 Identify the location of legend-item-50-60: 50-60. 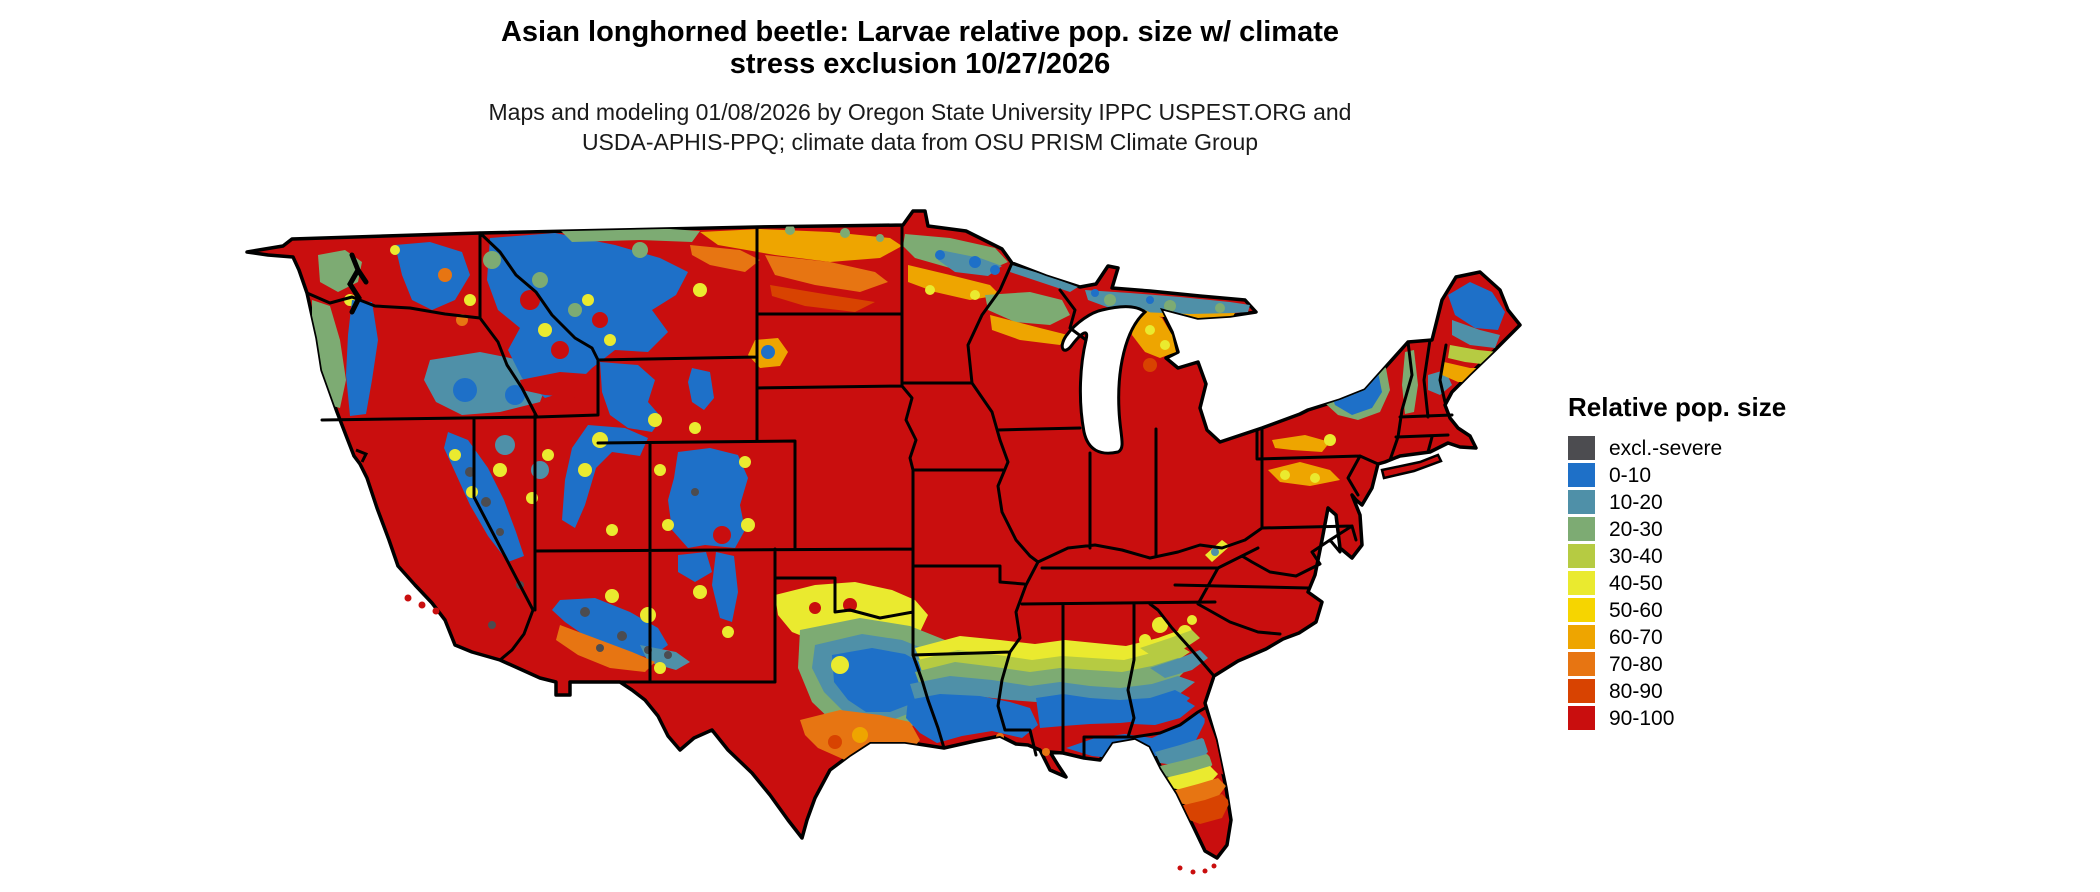
(1688, 610).